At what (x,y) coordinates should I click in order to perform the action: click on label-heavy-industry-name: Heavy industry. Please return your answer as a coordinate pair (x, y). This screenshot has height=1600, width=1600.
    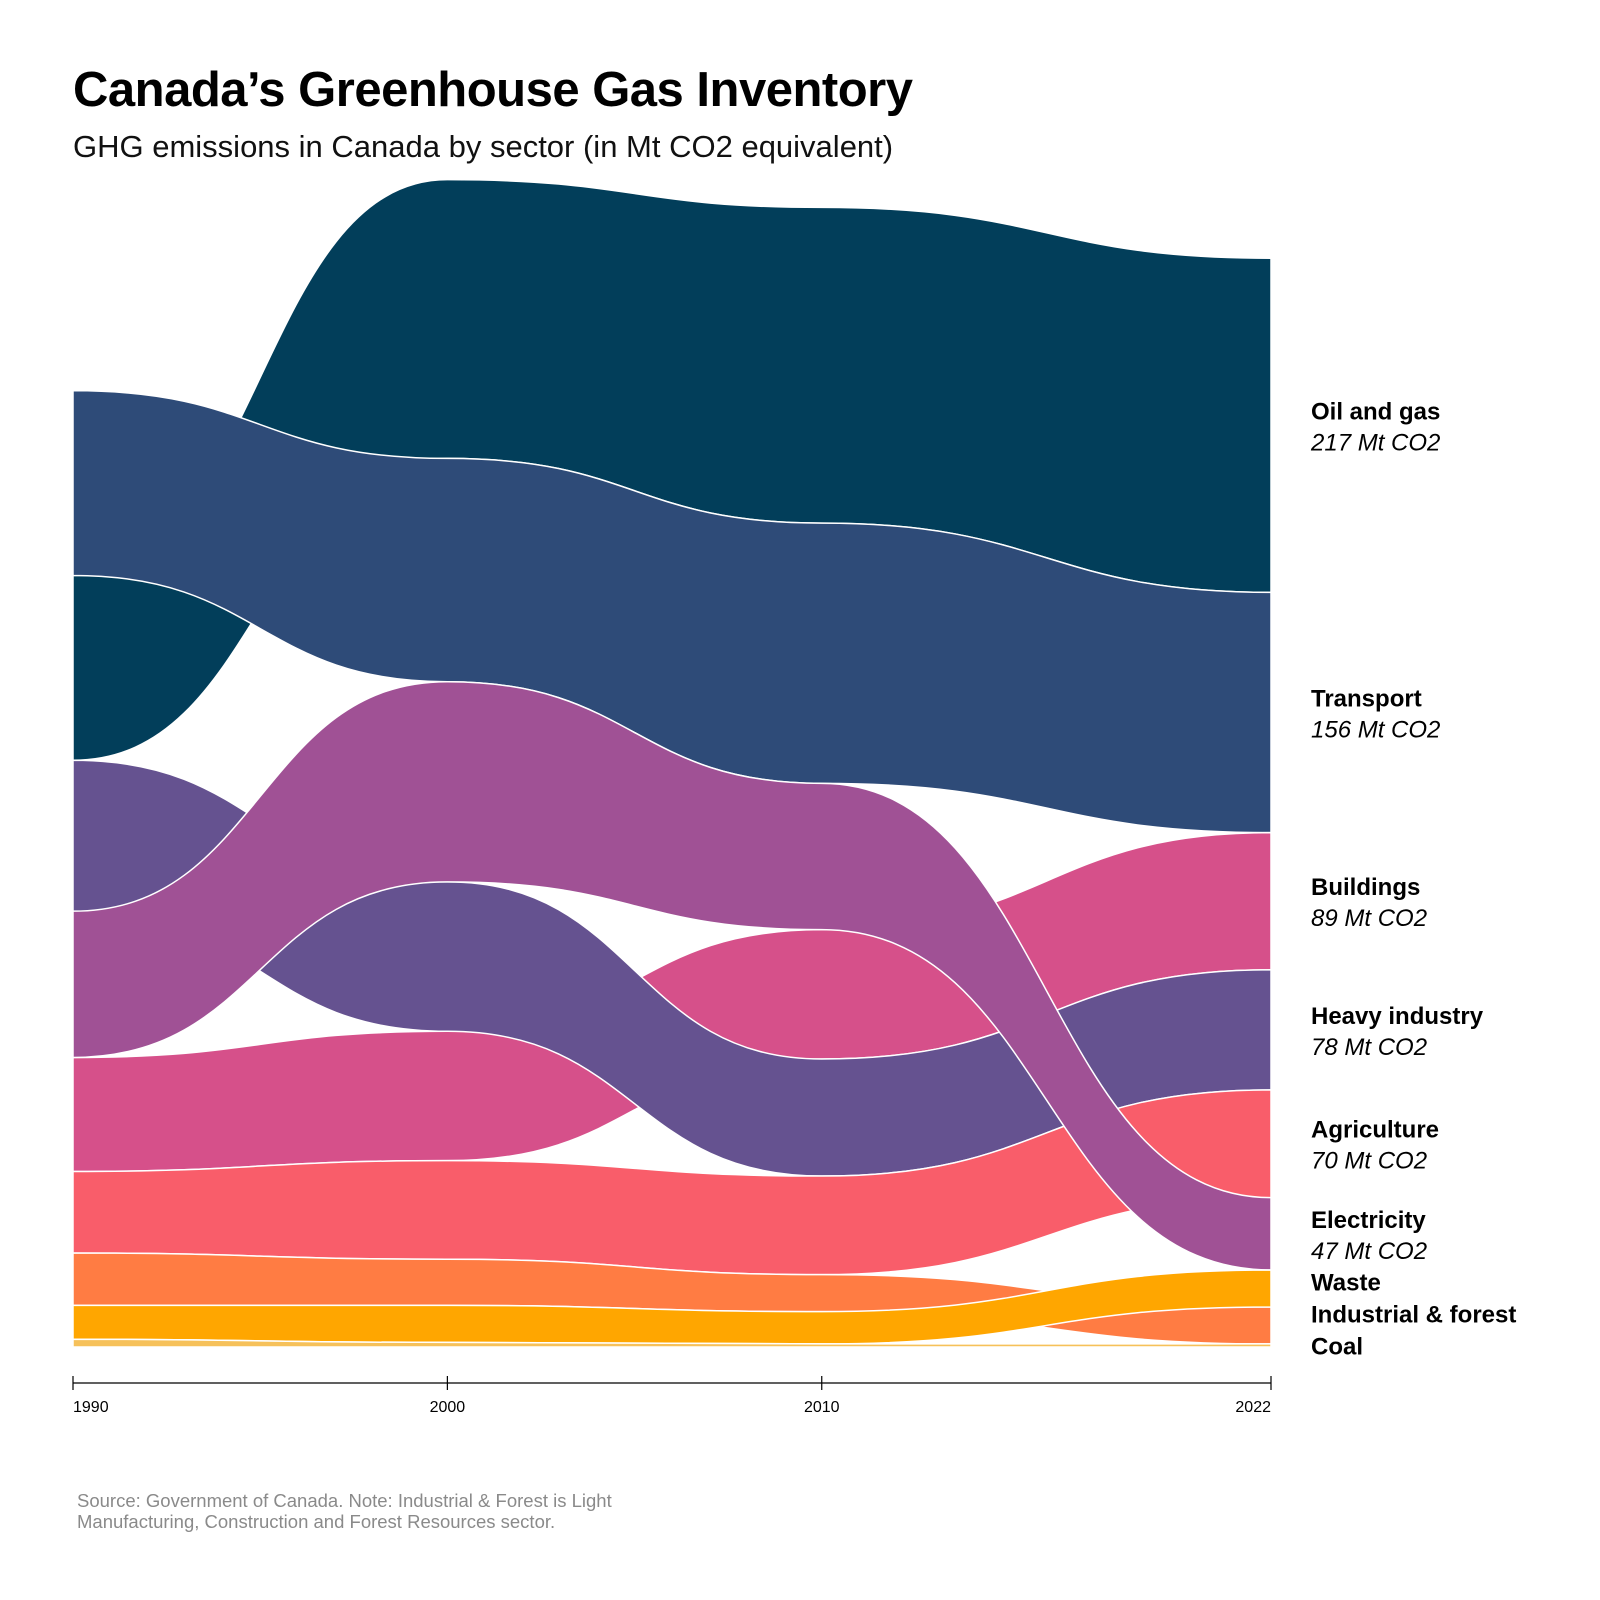
    Looking at the image, I should click on (1397, 1016).